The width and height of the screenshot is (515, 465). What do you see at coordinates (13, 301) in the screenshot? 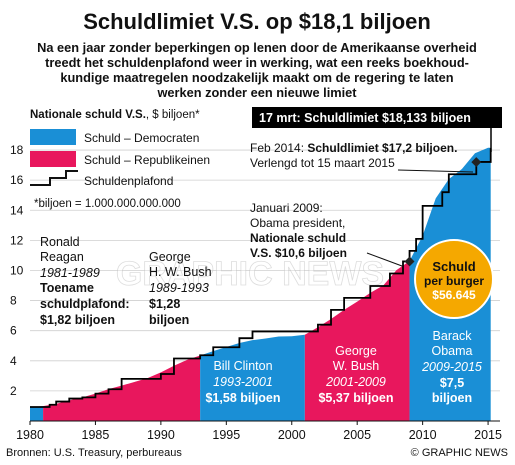
I see `y-tick-label: 8` at bounding box center [13, 301].